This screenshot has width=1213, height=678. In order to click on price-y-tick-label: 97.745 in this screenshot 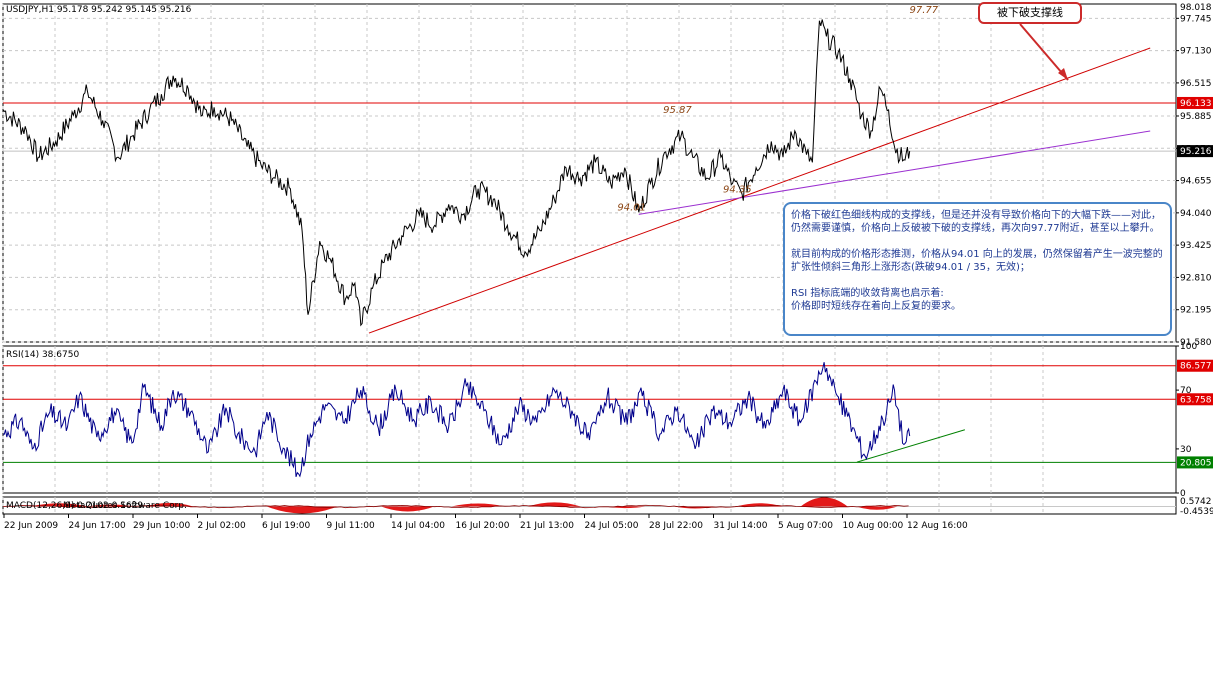, I will do `click(1196, 19)`.